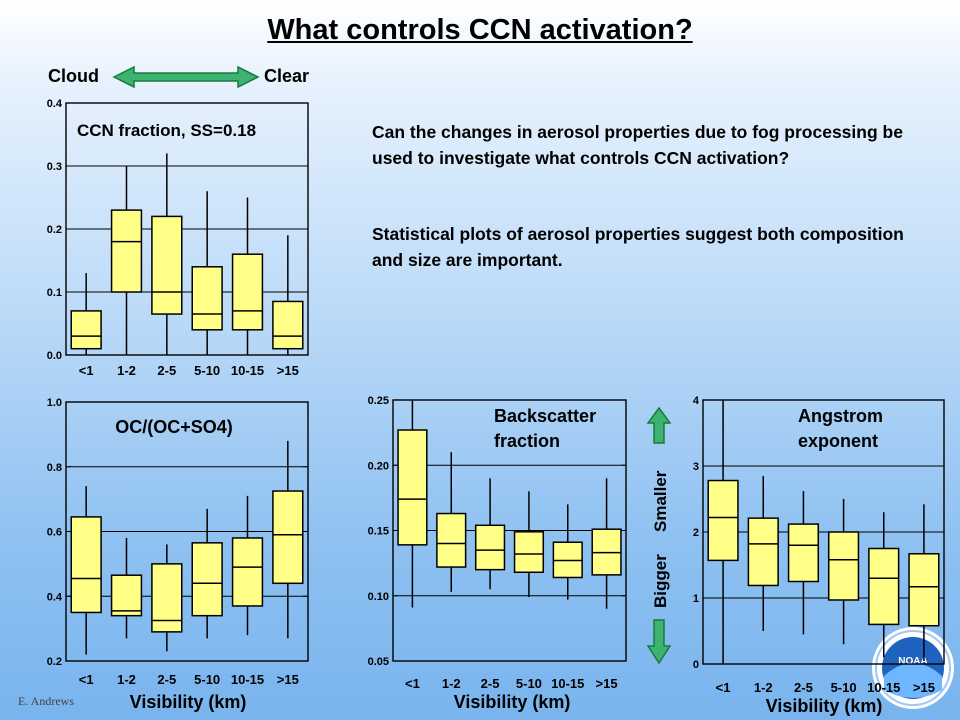 This screenshot has width=960, height=720. What do you see at coordinates (378, 532) in the screenshot?
I see `y-tick-label: 0.15` at bounding box center [378, 532].